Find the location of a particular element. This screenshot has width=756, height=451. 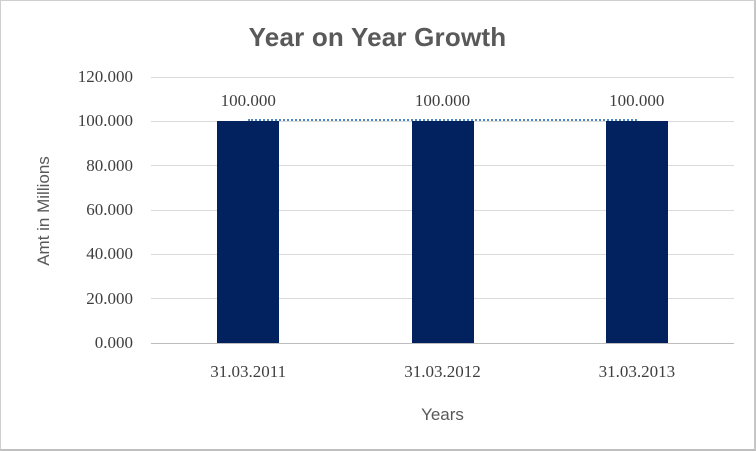

x-tick-label: 31.03.2012 is located at coordinates (442, 371).